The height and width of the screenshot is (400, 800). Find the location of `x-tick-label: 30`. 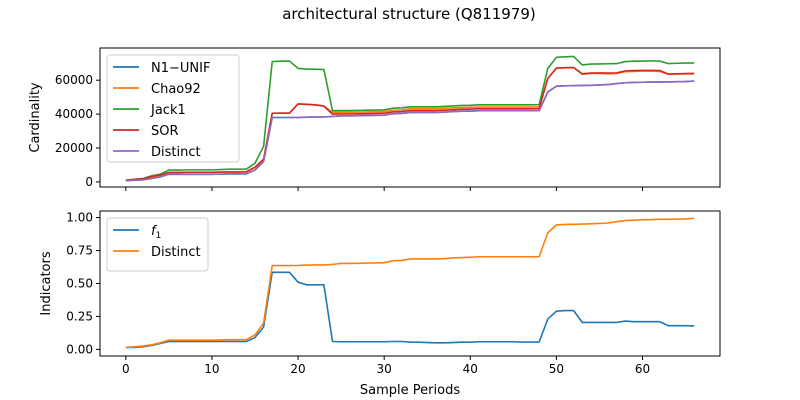

x-tick-label: 30 is located at coordinates (384, 369).